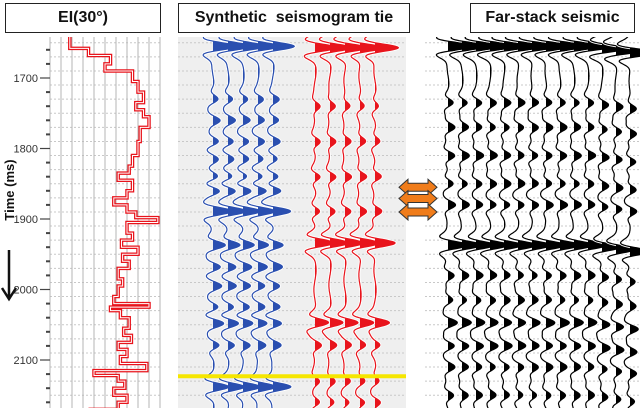 This screenshot has height=408, width=640. Describe the element at coordinates (26, 79) in the screenshot. I see `y-tick-label: 1700` at that location.